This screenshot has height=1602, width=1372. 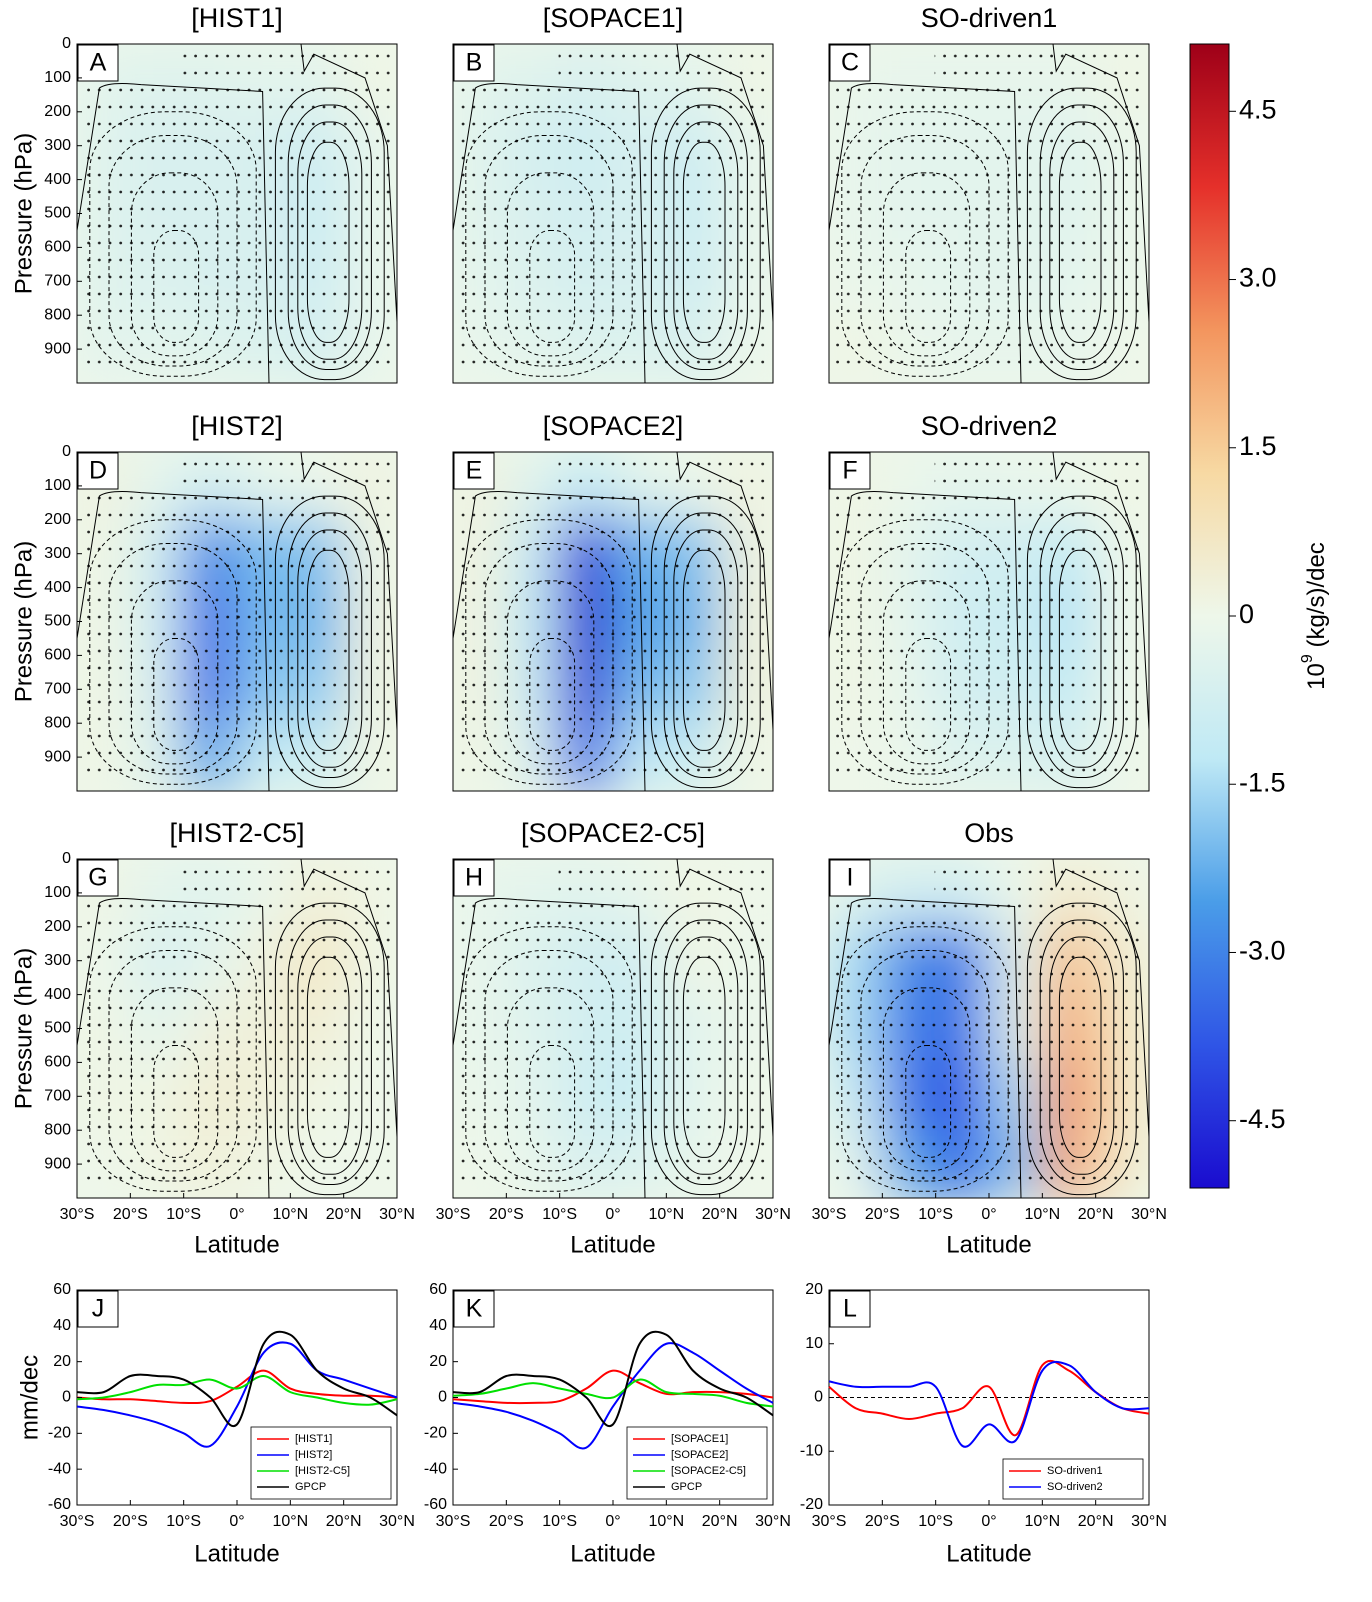 What do you see at coordinates (1209, 616) in the screenshot?
I see `colorbar` at bounding box center [1209, 616].